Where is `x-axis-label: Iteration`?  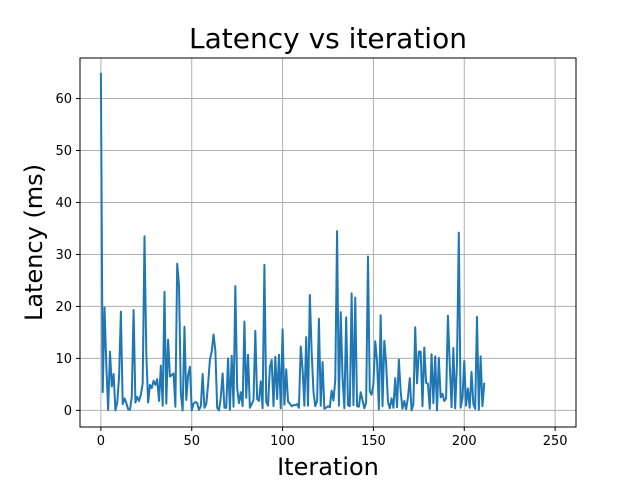
x-axis-label: Iteration is located at coordinates (328, 466).